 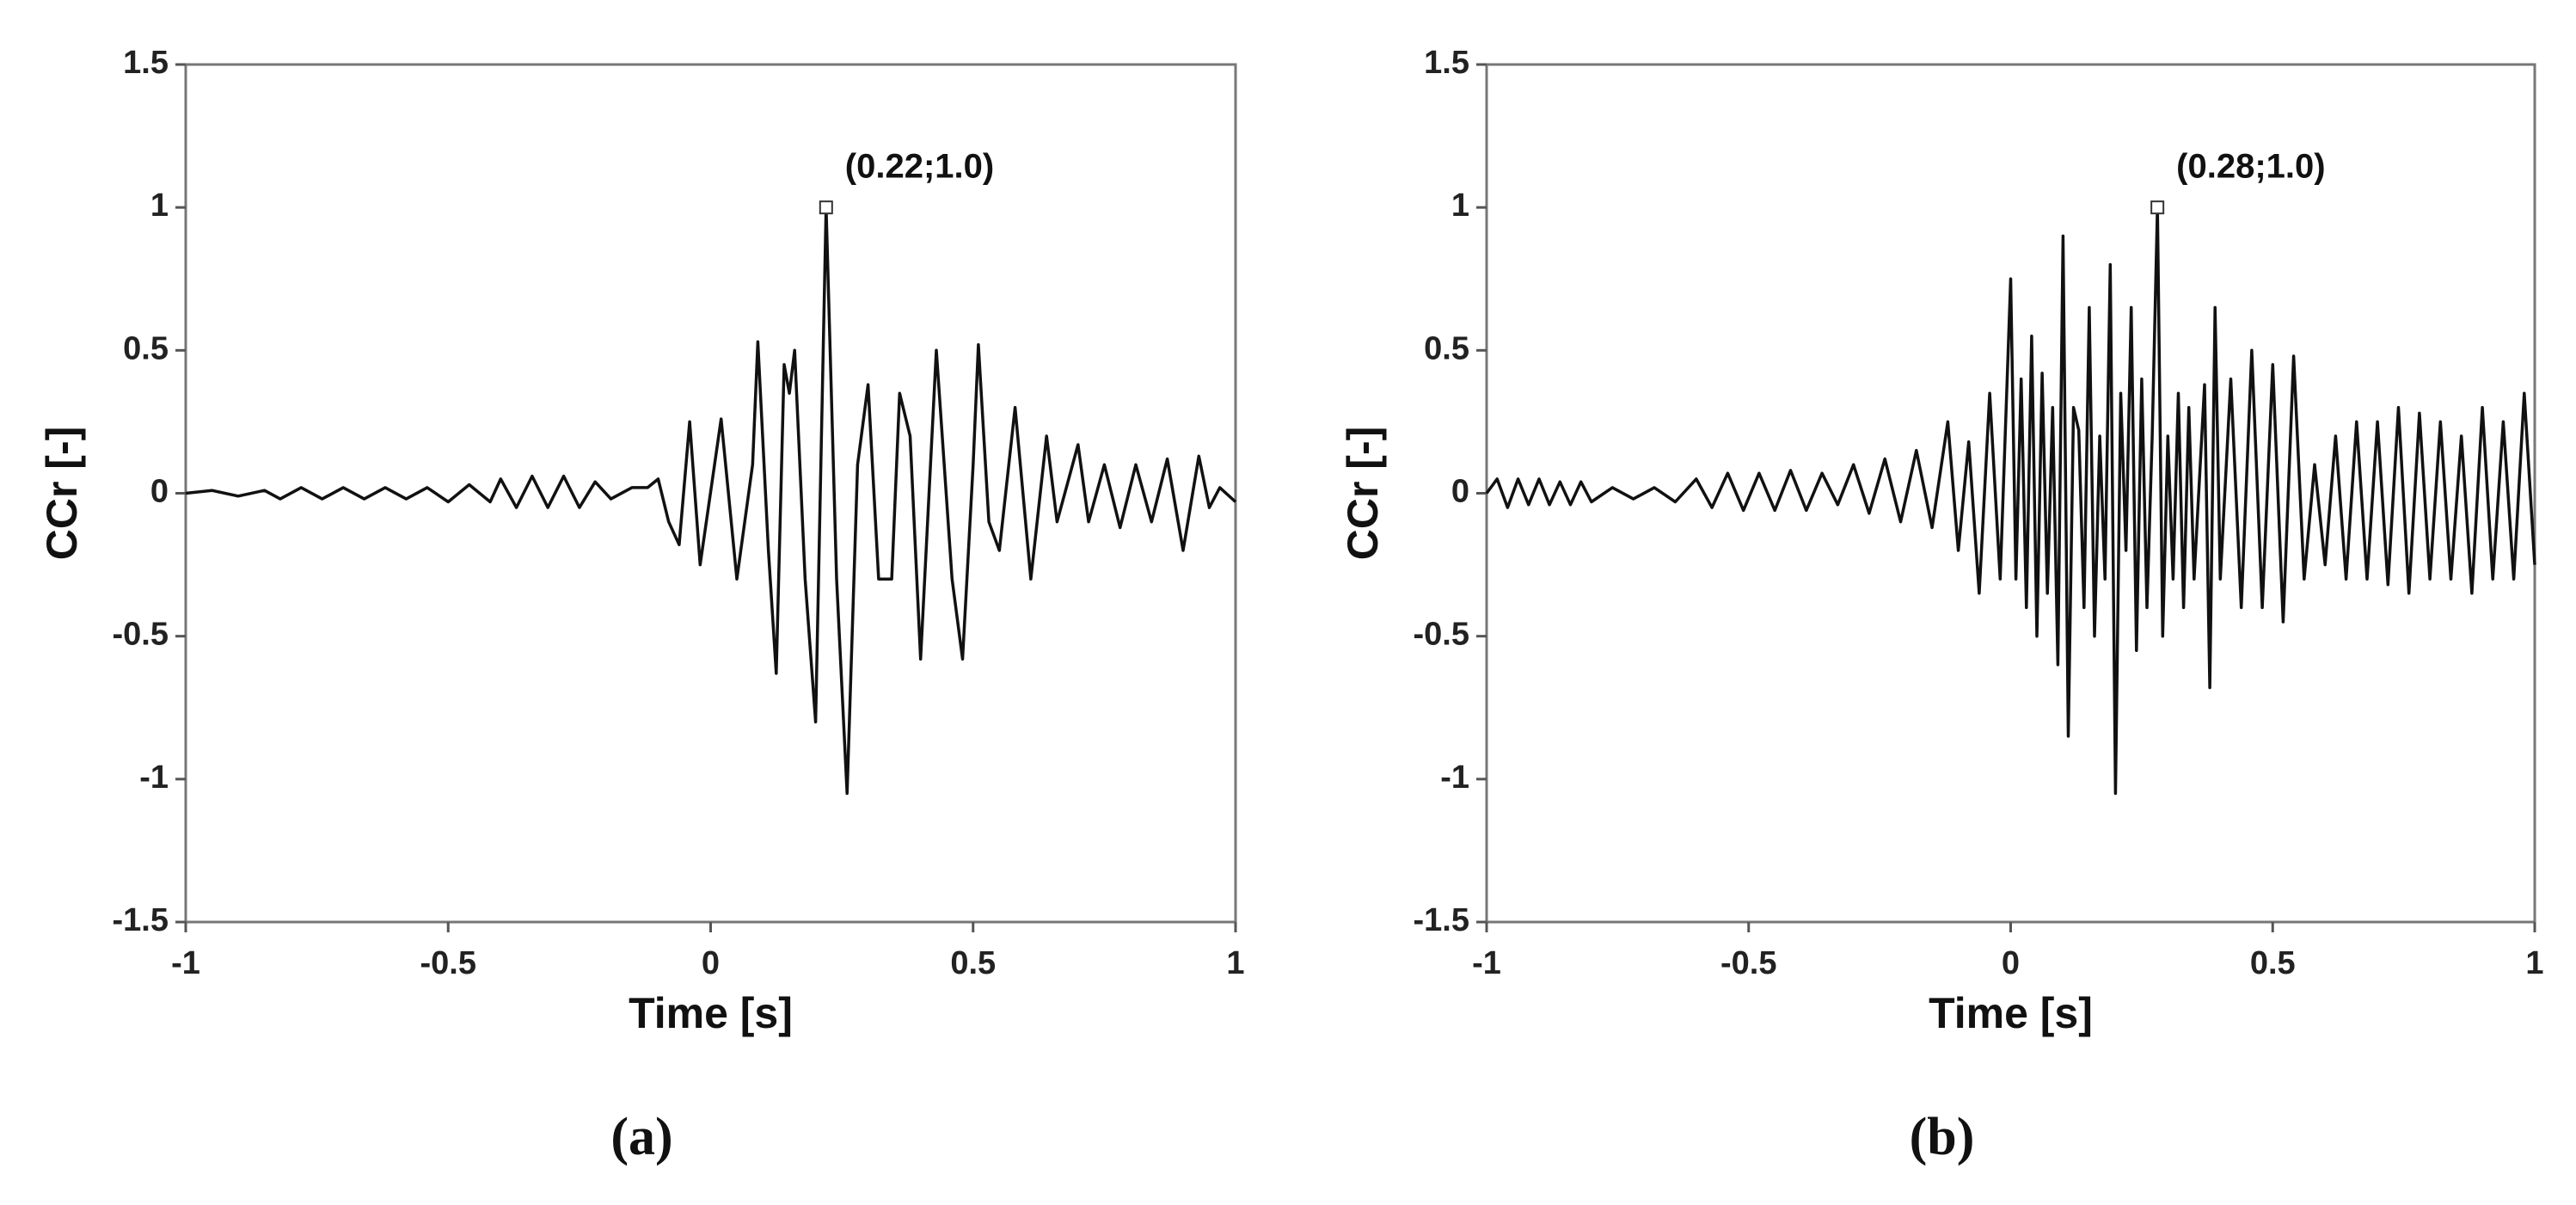 What do you see at coordinates (919, 167) in the screenshot?
I see `peak-annotation: (0.22;1.0)` at bounding box center [919, 167].